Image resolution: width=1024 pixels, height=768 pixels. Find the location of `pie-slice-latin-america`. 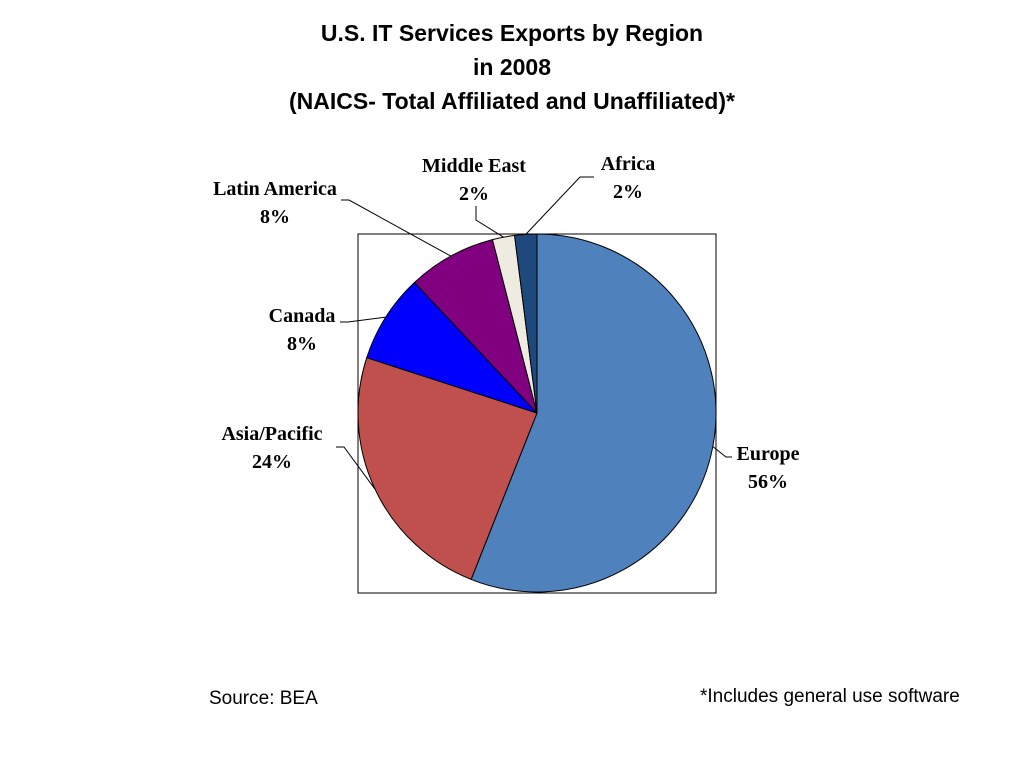

pie-slice-latin-america is located at coordinates (475, 326).